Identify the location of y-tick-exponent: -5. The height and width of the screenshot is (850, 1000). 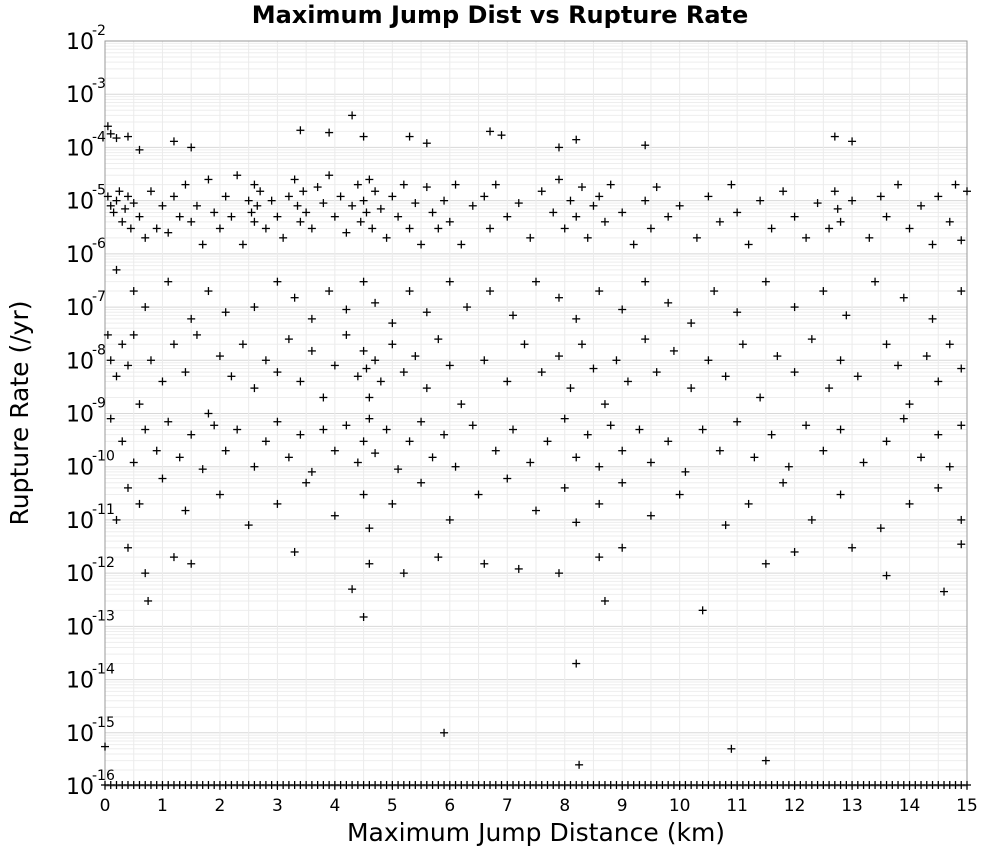
(99, 191).